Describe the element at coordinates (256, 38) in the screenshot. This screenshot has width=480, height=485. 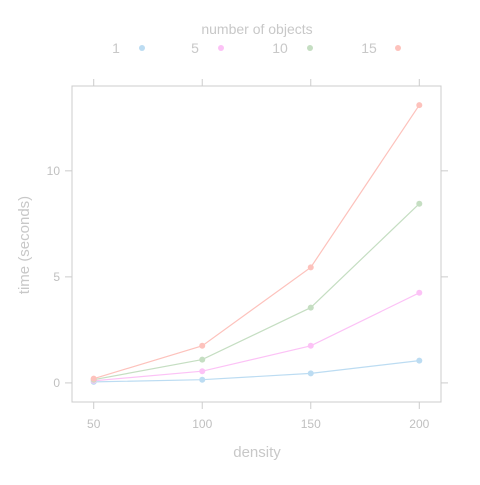
I see `legend: number of objects 1 5 10 15` at that location.